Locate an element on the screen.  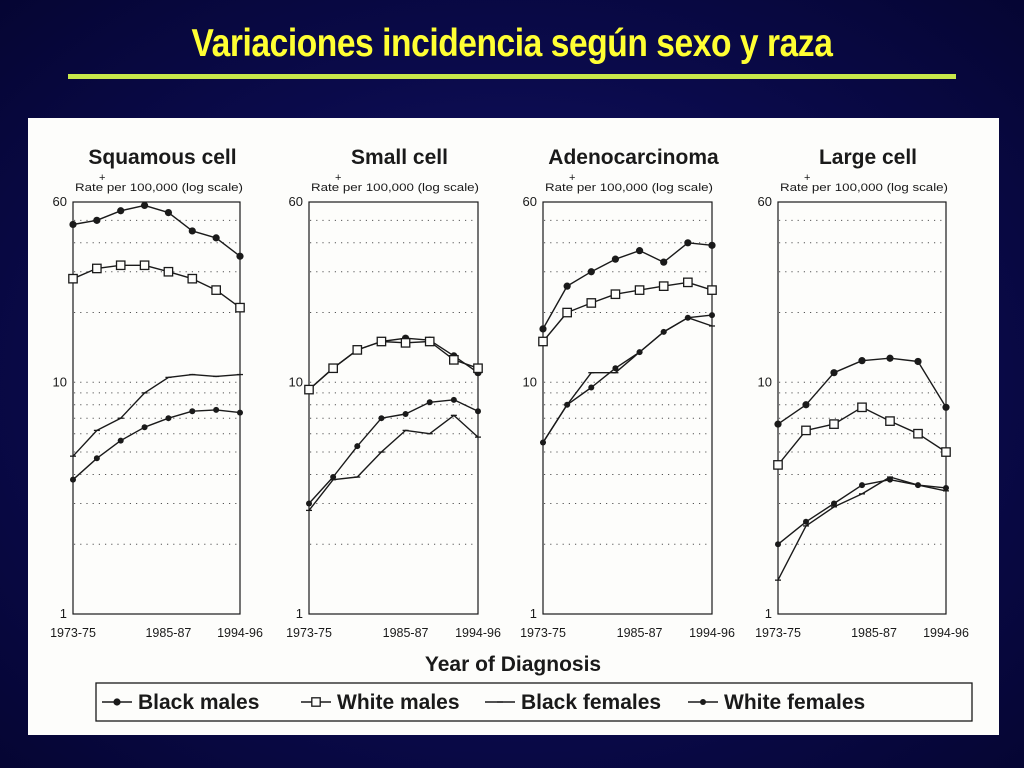
panel-1-title: Squamous cell is located at coordinates (162, 157).